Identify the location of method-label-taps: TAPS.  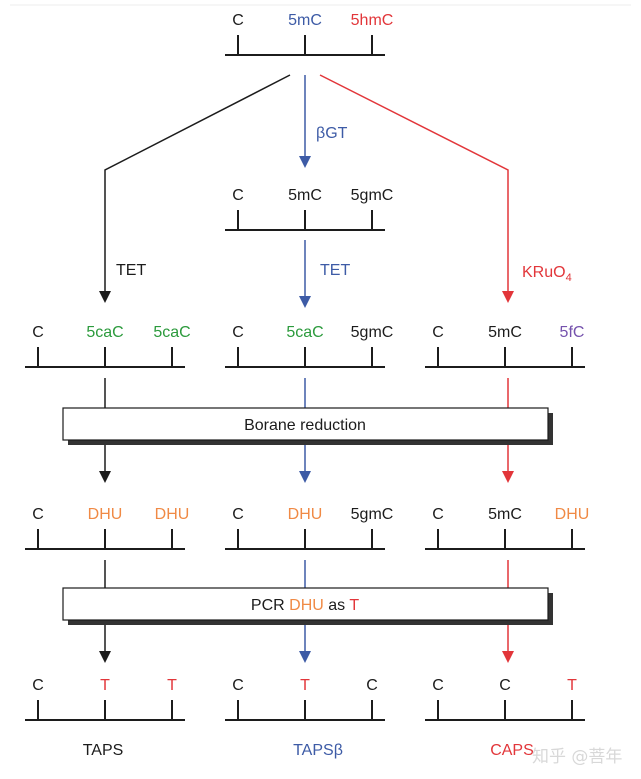
(103, 750).